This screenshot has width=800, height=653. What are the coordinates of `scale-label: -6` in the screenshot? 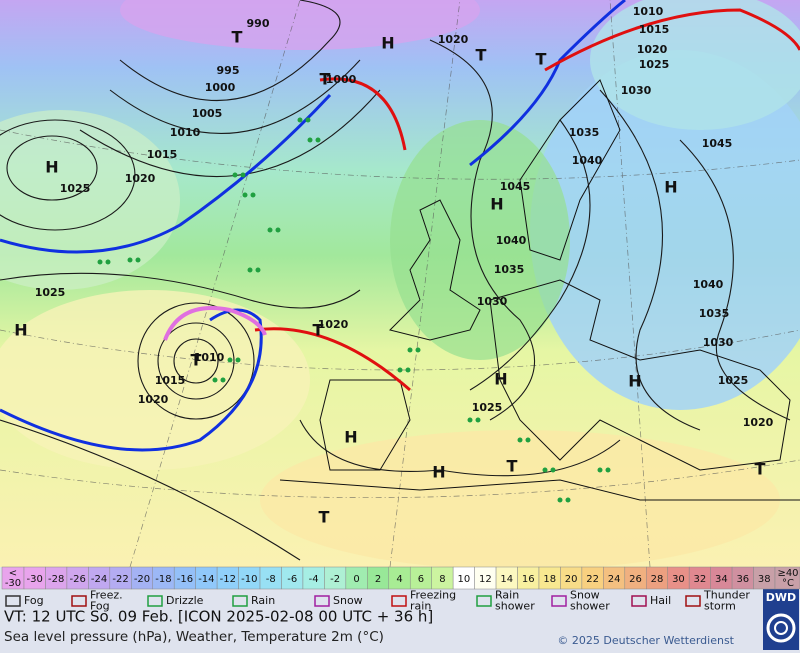 It's located at (292, 579).